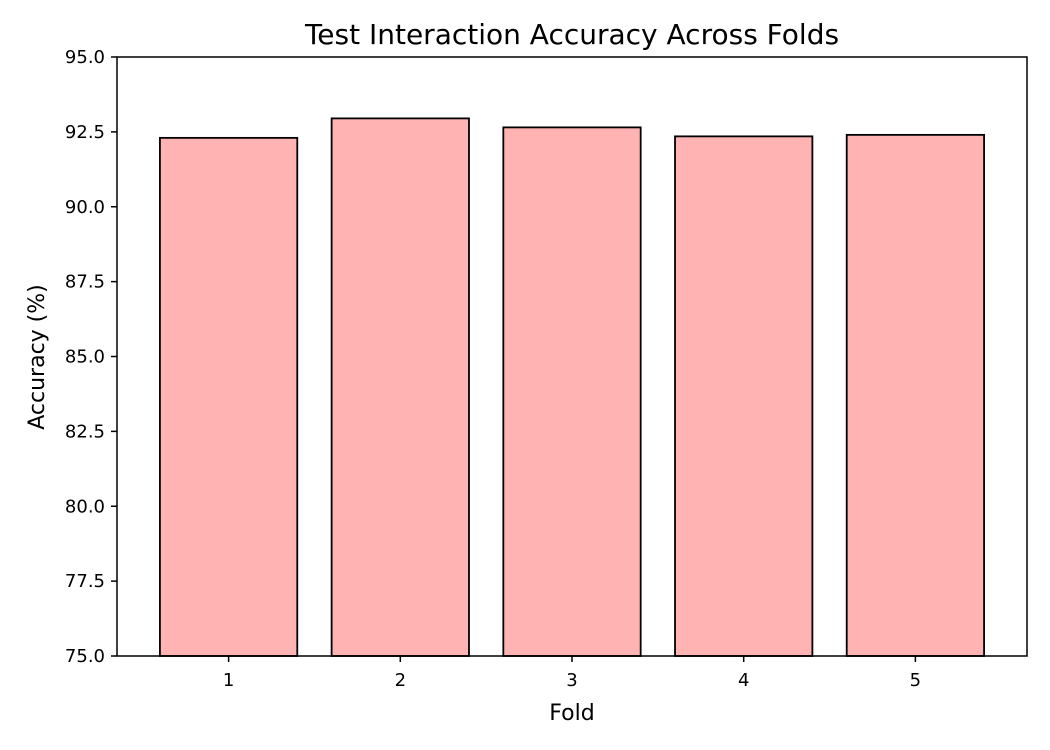 The height and width of the screenshot is (750, 1050). Describe the element at coordinates (85, 656) in the screenshot. I see `y-tick-label: 75.0` at that location.